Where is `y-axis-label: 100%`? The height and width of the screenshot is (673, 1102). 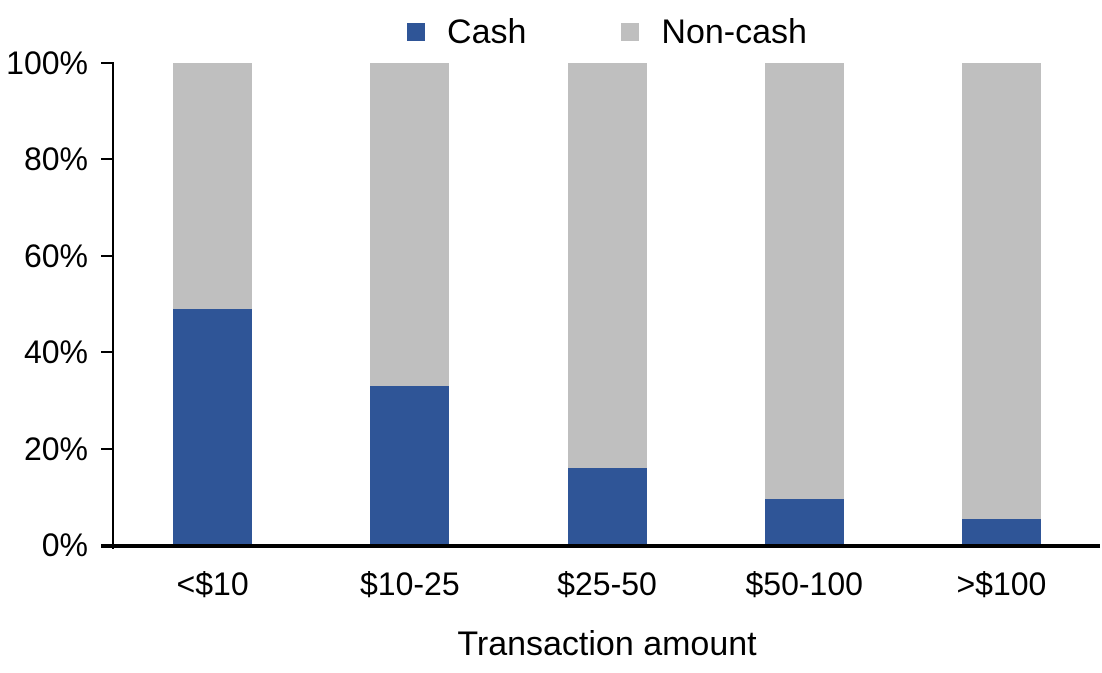 y-axis-label: 100% is located at coordinates (47, 63).